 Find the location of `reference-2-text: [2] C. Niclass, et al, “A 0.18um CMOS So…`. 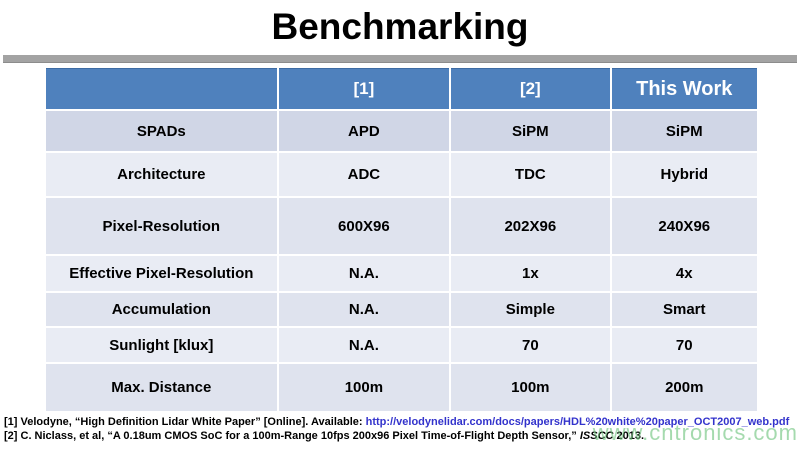

reference-2-text: [2] C. Niclass, et al, “A 0.18um CMOS So… is located at coordinates (292, 436).